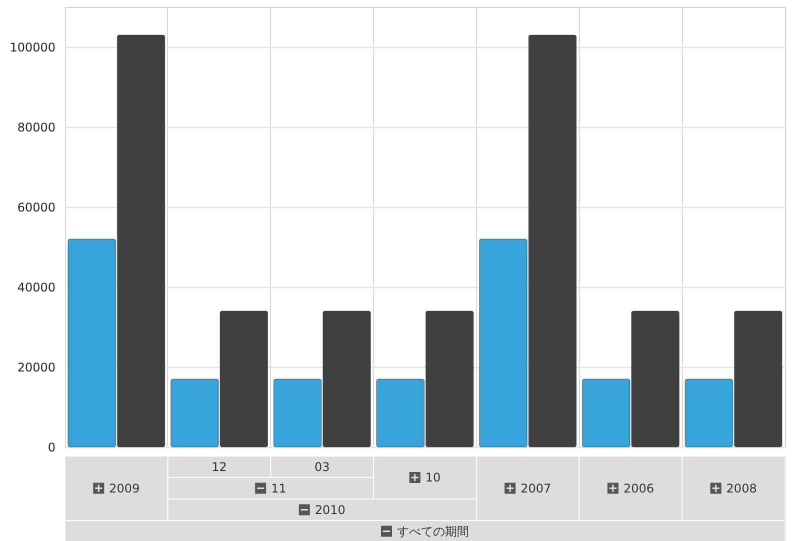  I want to click on text: 2010, so click(330, 509).